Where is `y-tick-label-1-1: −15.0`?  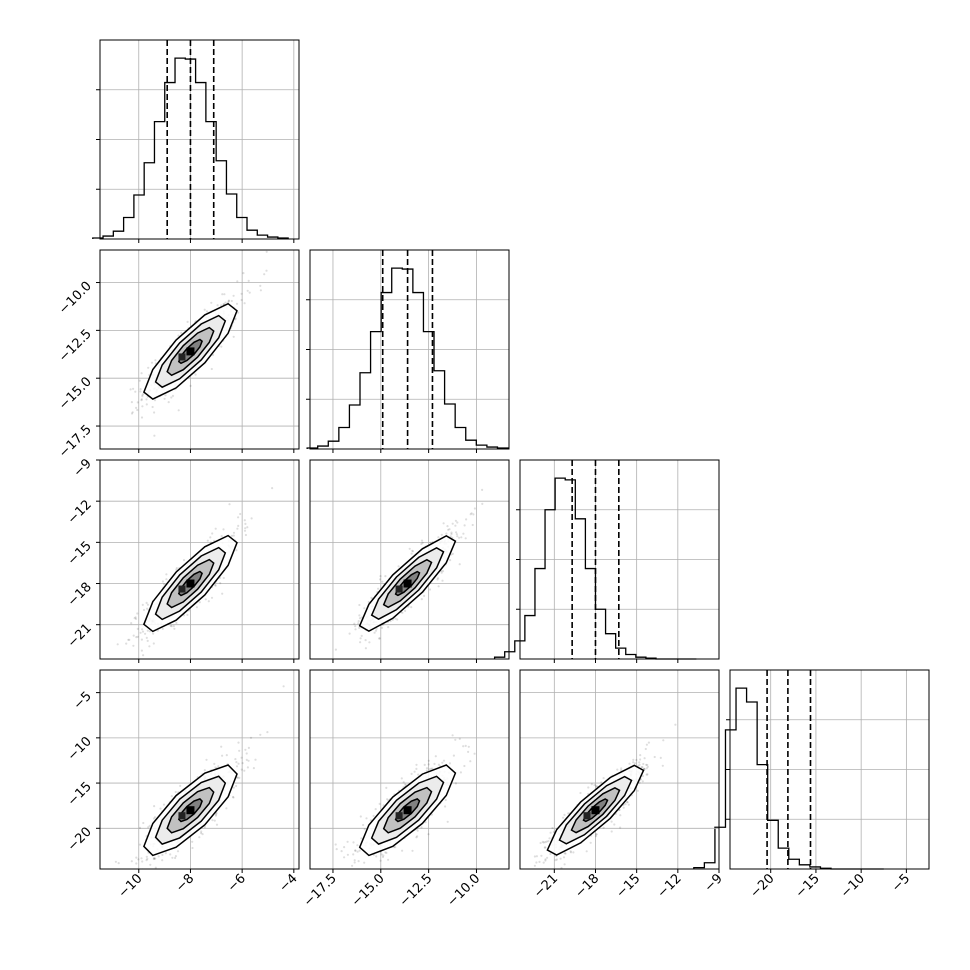
y-tick-label-1-1: −15.0 is located at coordinates (75, 393).